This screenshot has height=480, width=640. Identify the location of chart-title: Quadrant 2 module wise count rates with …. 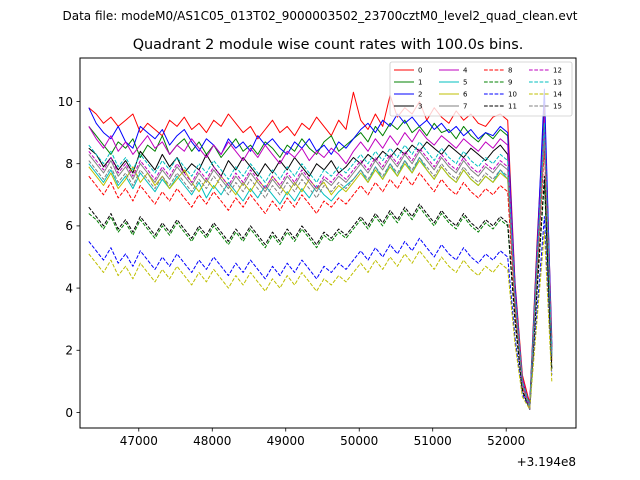
(328, 45).